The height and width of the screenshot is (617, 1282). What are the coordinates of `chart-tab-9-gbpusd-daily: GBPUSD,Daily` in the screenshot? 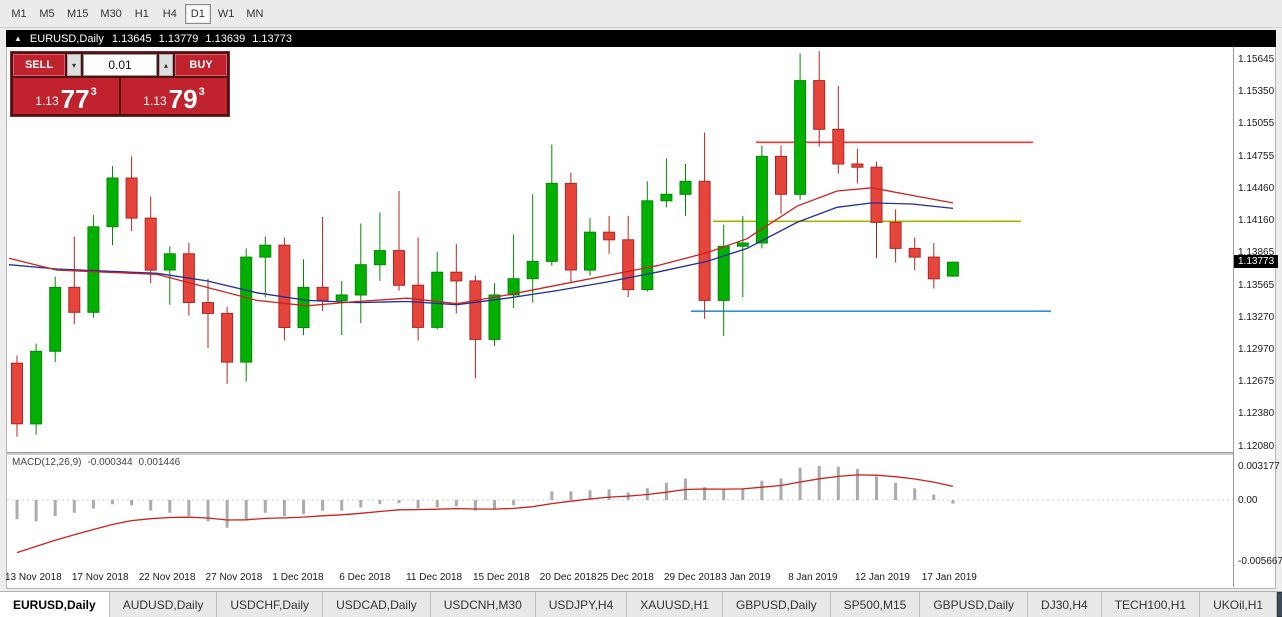 It's located at (974, 604).